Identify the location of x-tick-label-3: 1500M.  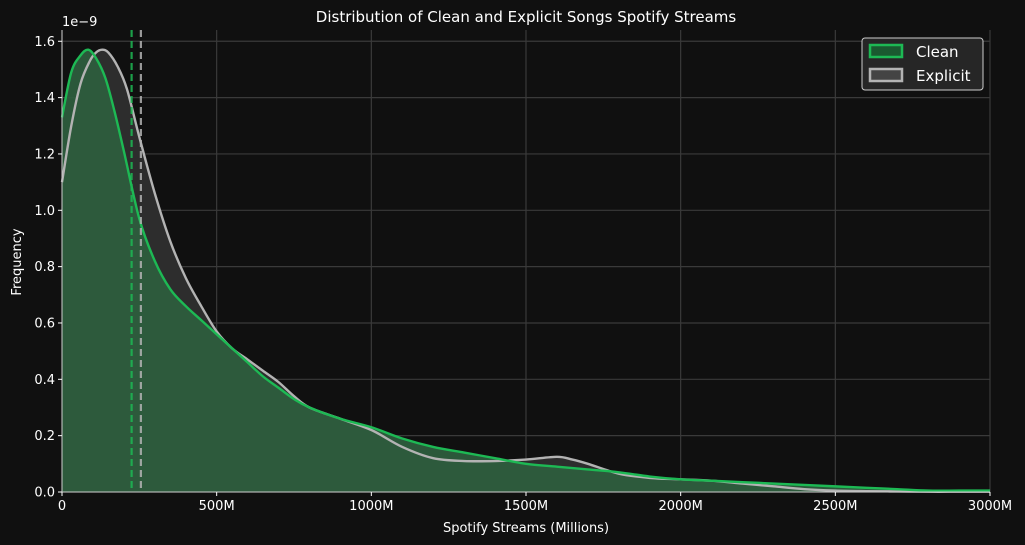
(526, 506).